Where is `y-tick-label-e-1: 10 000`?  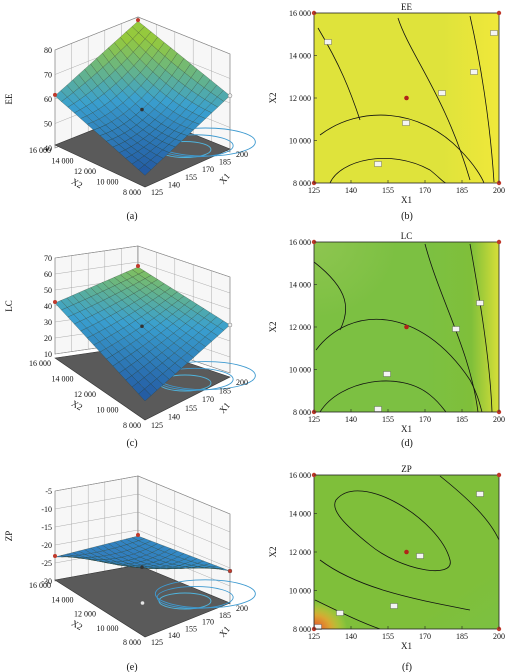
y-tick-label-e-1: 10 000 is located at coordinates (108, 628).